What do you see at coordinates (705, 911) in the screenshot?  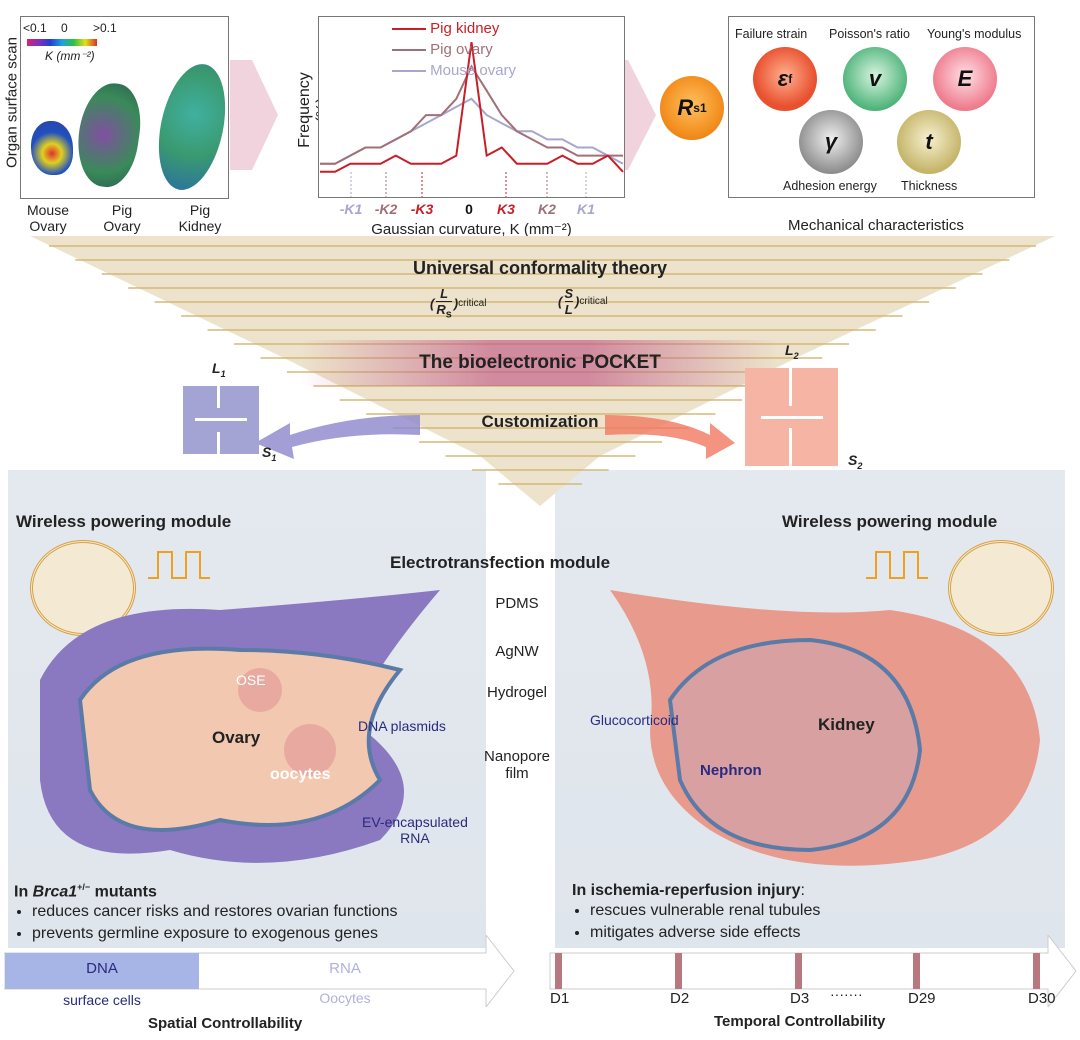 I see `right-bullet: rescues vulnerable renal tubules` at bounding box center [705, 911].